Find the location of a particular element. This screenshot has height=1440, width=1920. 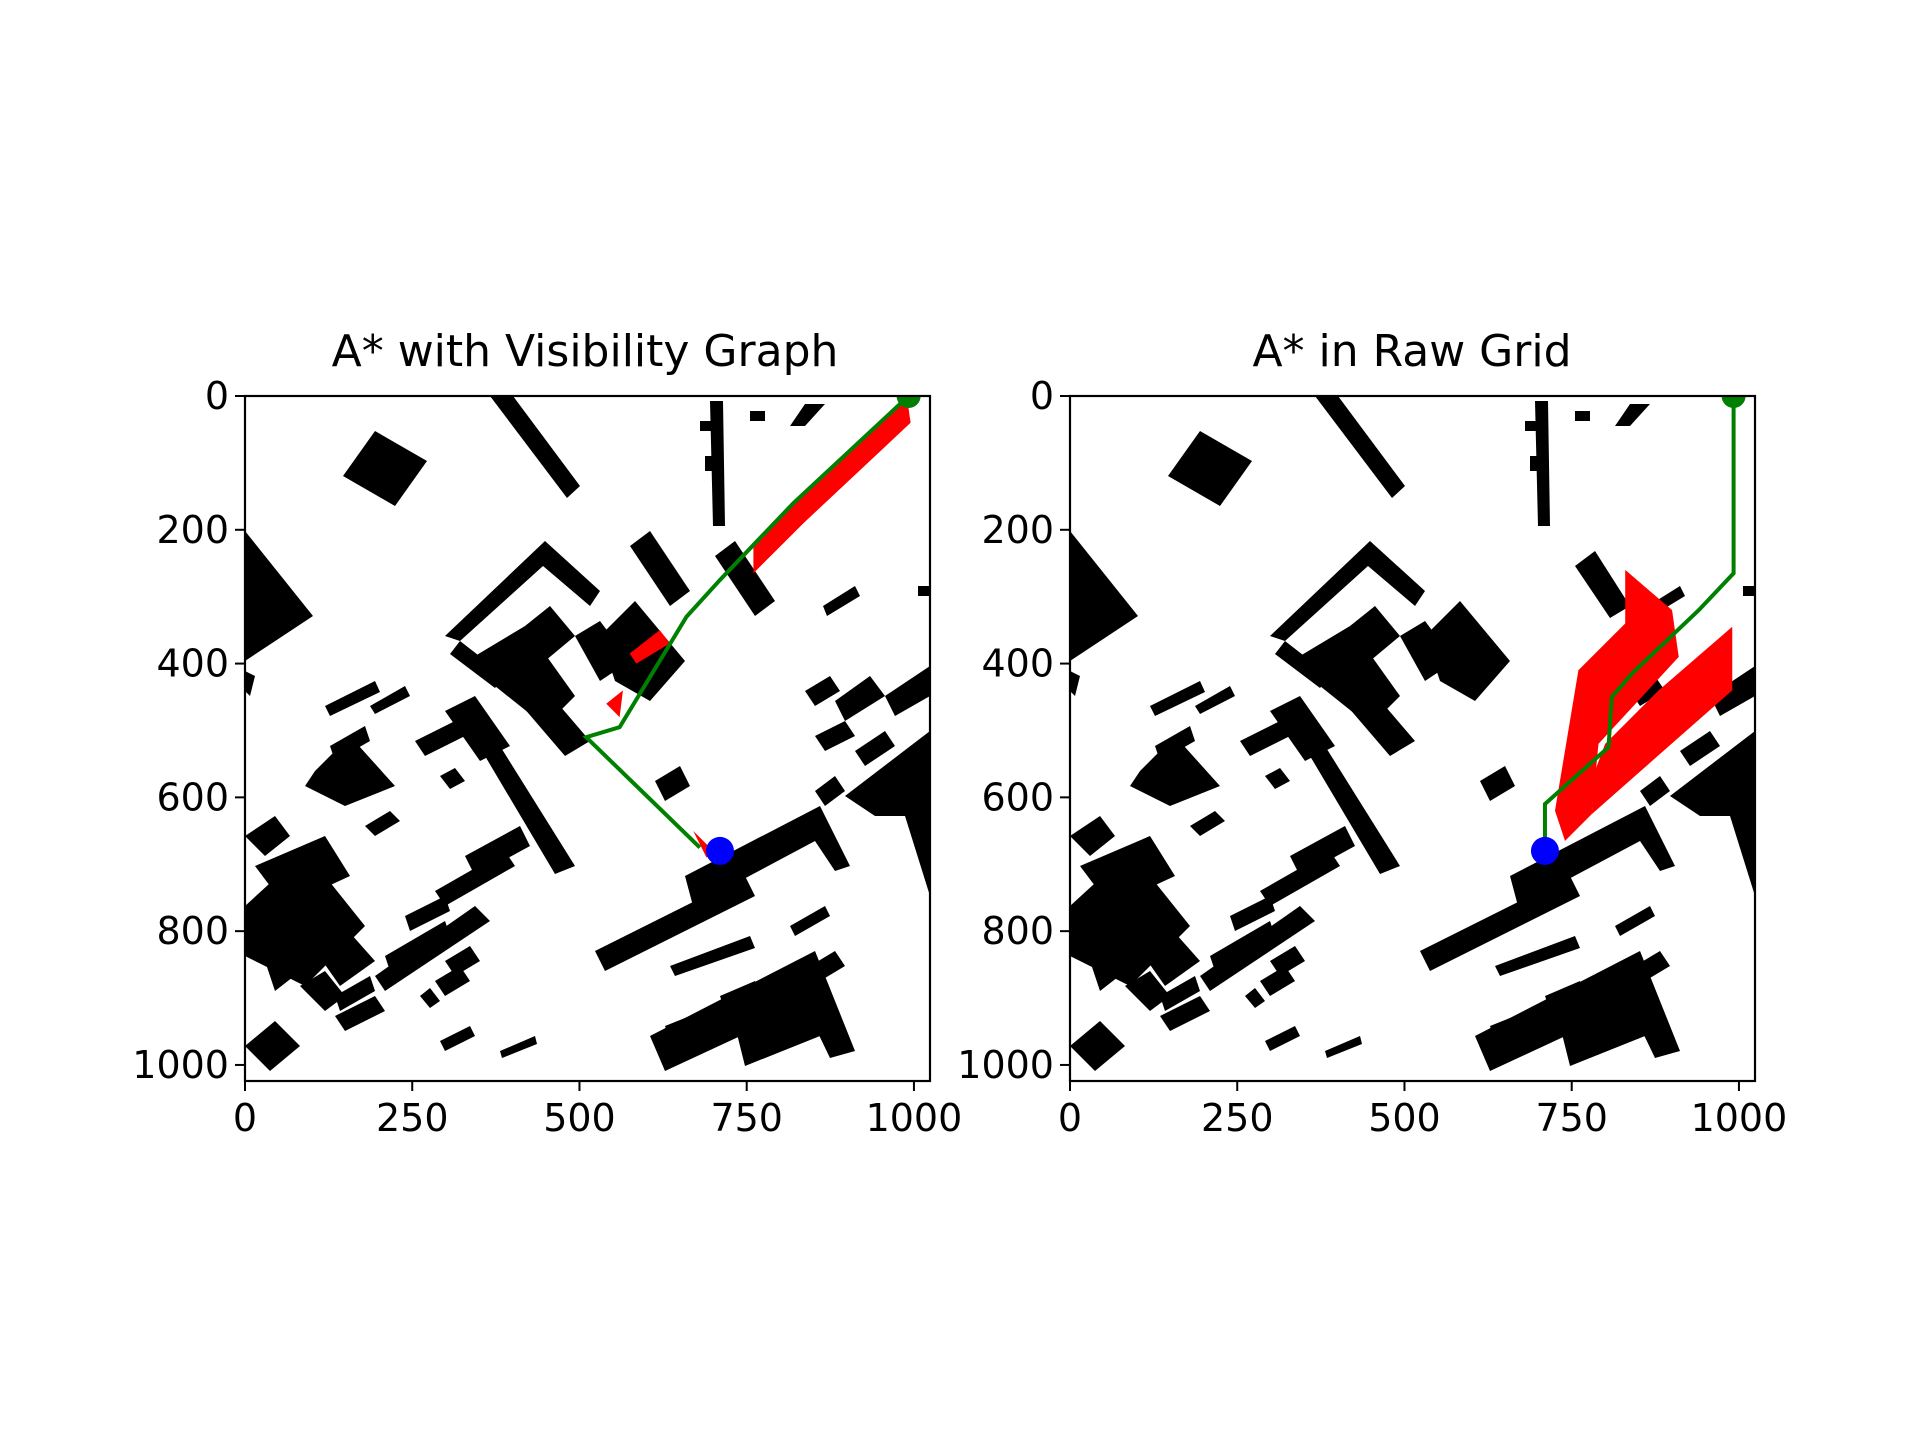

explored-region-layer is located at coordinates (1643, 705).